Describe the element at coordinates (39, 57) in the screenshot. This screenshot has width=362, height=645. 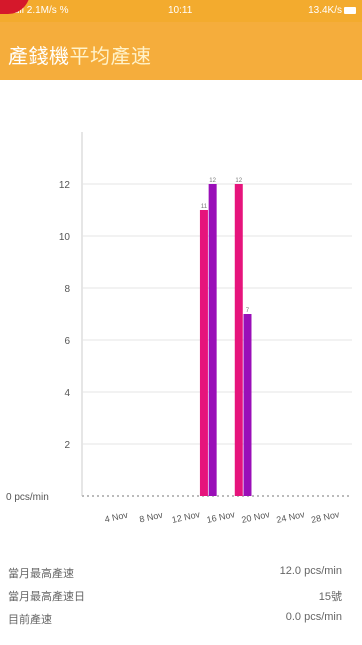
I see `page-title-main: 產錢機` at that location.